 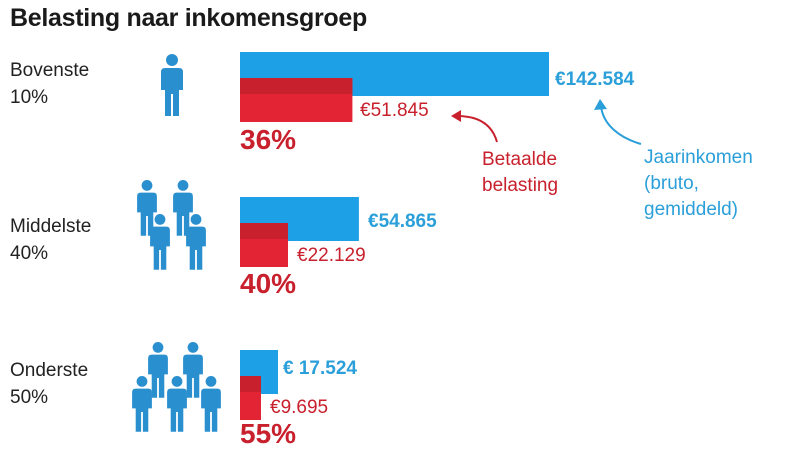 What do you see at coordinates (691, 209) in the screenshot?
I see `annotation-income-line3: gemiddeld)` at bounding box center [691, 209].